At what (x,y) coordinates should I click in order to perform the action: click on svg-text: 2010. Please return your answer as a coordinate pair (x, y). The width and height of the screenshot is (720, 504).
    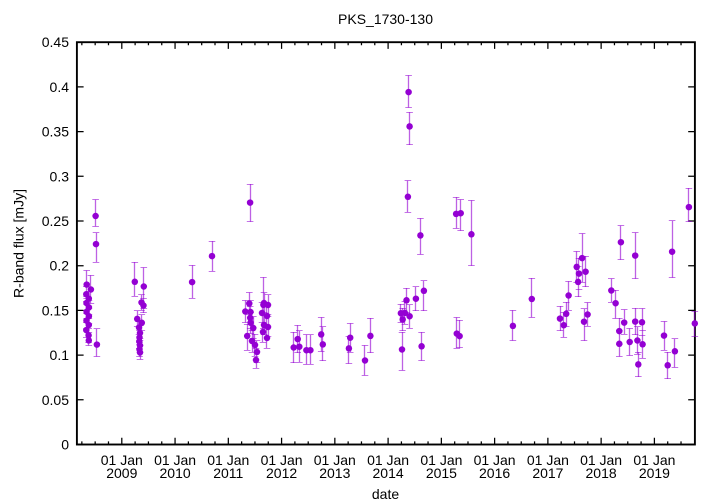
    Looking at the image, I should click on (175, 473).